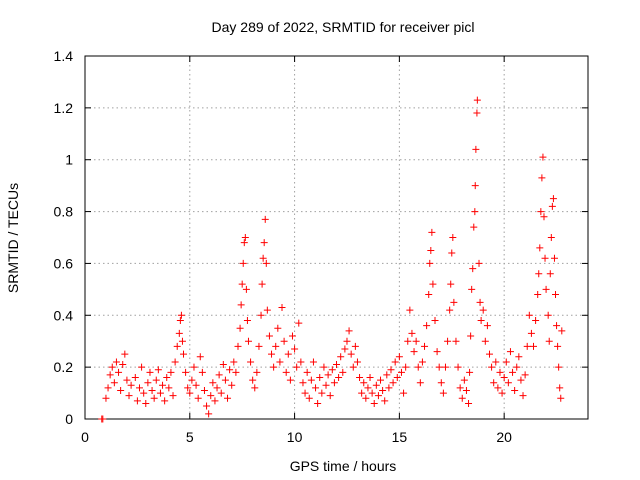 This screenshot has height=480, width=640. What do you see at coordinates (13, 238) in the screenshot?
I see `y-axis-label: SRMTID / TECUs` at bounding box center [13, 238].